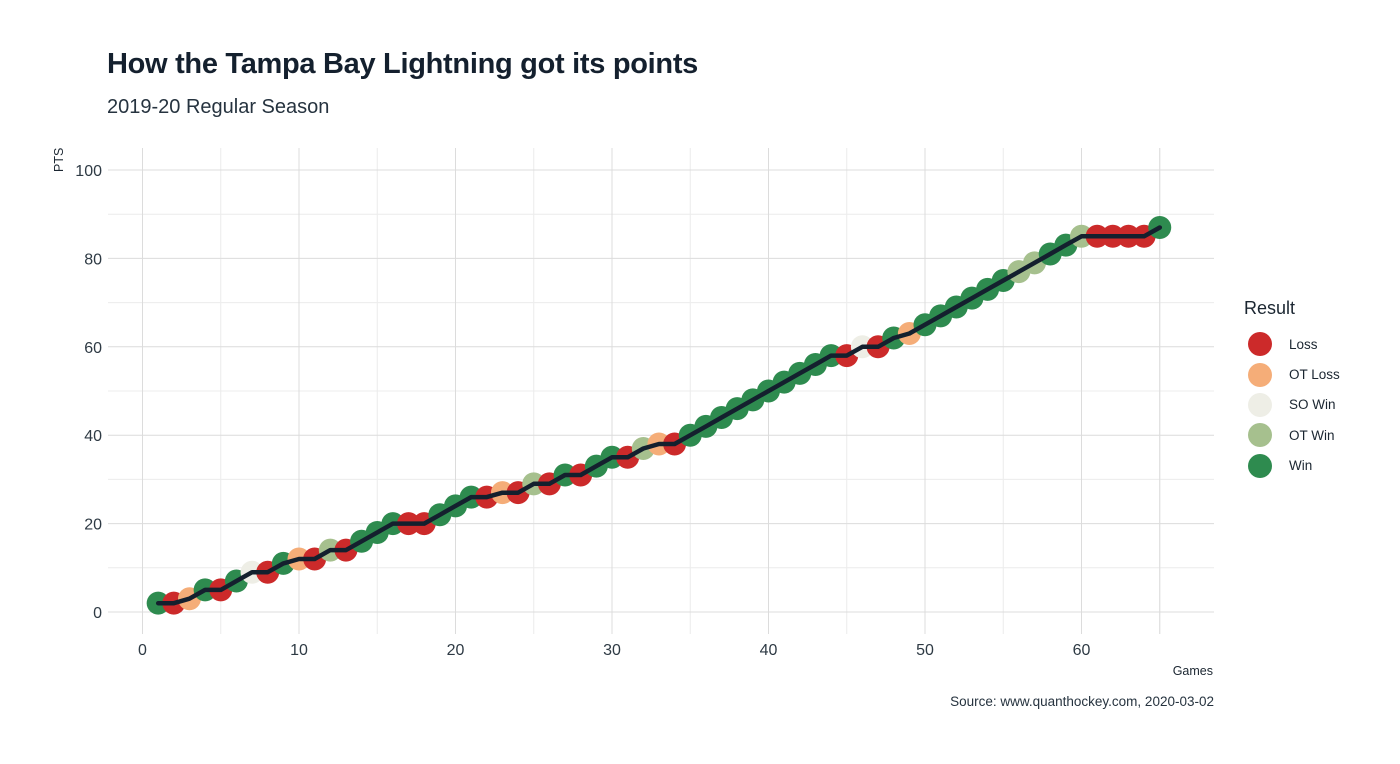  I want to click on y-tick-label: 80, so click(93, 259).